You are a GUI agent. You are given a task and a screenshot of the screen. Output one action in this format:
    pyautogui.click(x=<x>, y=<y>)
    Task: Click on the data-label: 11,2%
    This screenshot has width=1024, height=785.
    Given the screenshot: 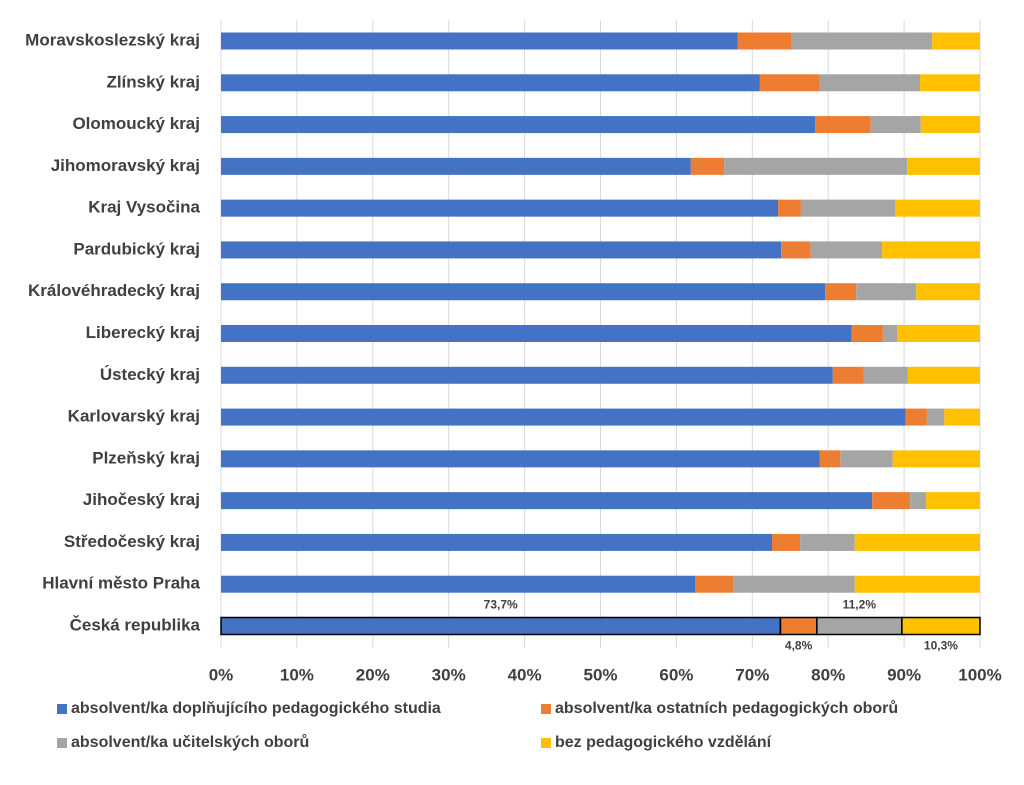 What is the action you would take?
    pyautogui.click(x=860, y=605)
    